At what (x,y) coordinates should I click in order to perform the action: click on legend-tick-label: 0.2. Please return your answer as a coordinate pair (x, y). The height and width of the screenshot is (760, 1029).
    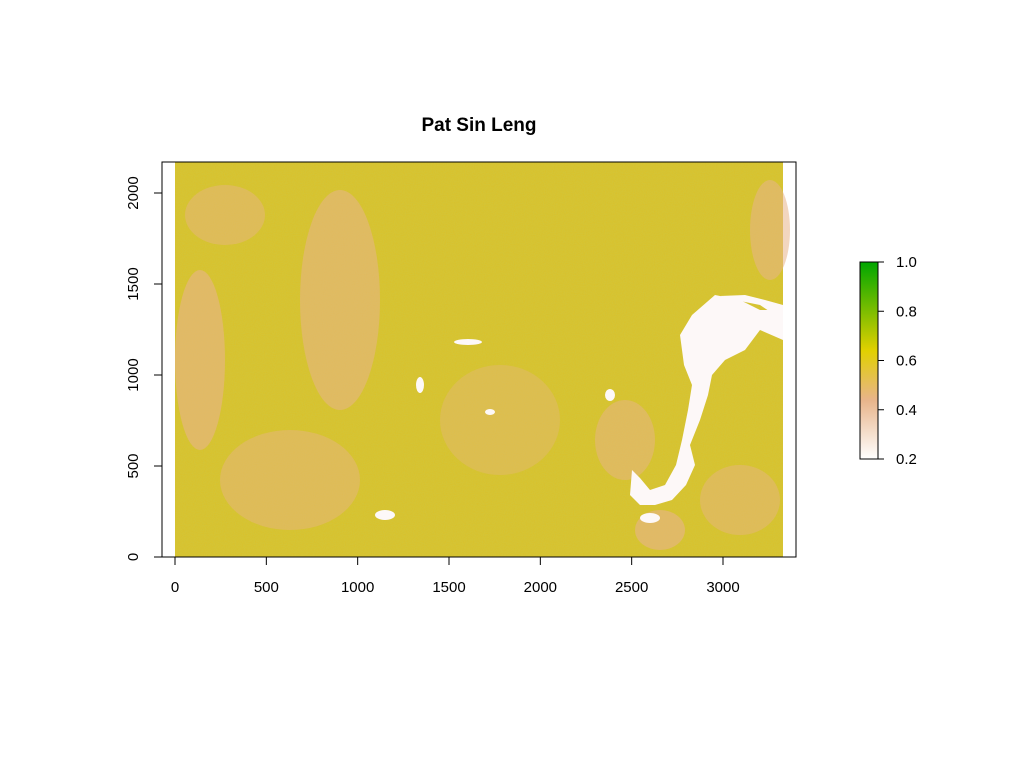
    Looking at the image, I should click on (906, 459).